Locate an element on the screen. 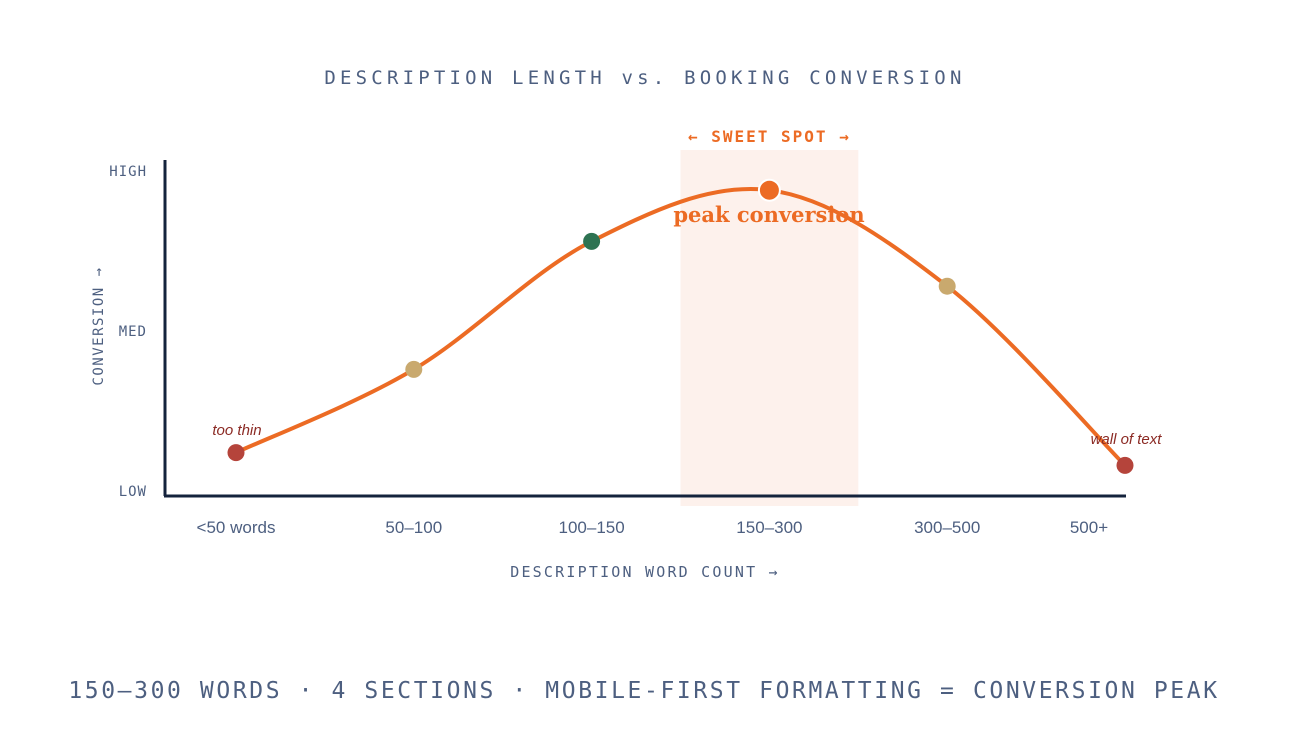 This screenshot has height=745, width=1296. y-tick-label: HIGH is located at coordinates (128, 172).